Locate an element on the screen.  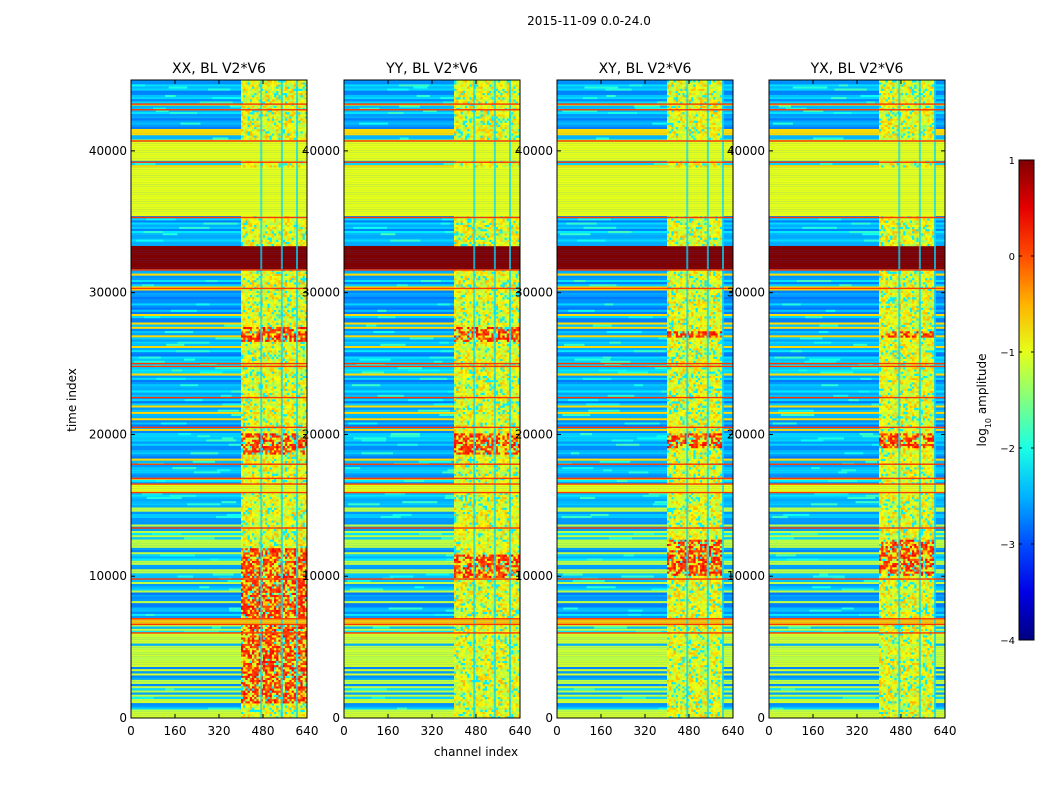
streak is located at coordinates (226, 395).